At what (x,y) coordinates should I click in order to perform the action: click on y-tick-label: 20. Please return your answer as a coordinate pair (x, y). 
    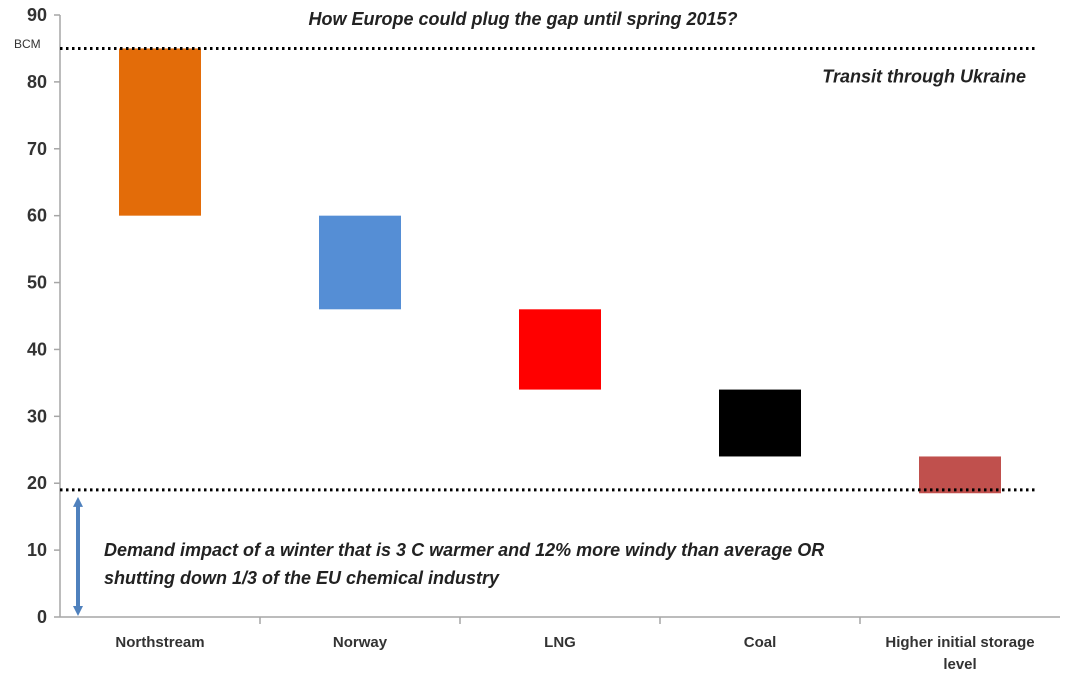
    Looking at the image, I should click on (37, 483).